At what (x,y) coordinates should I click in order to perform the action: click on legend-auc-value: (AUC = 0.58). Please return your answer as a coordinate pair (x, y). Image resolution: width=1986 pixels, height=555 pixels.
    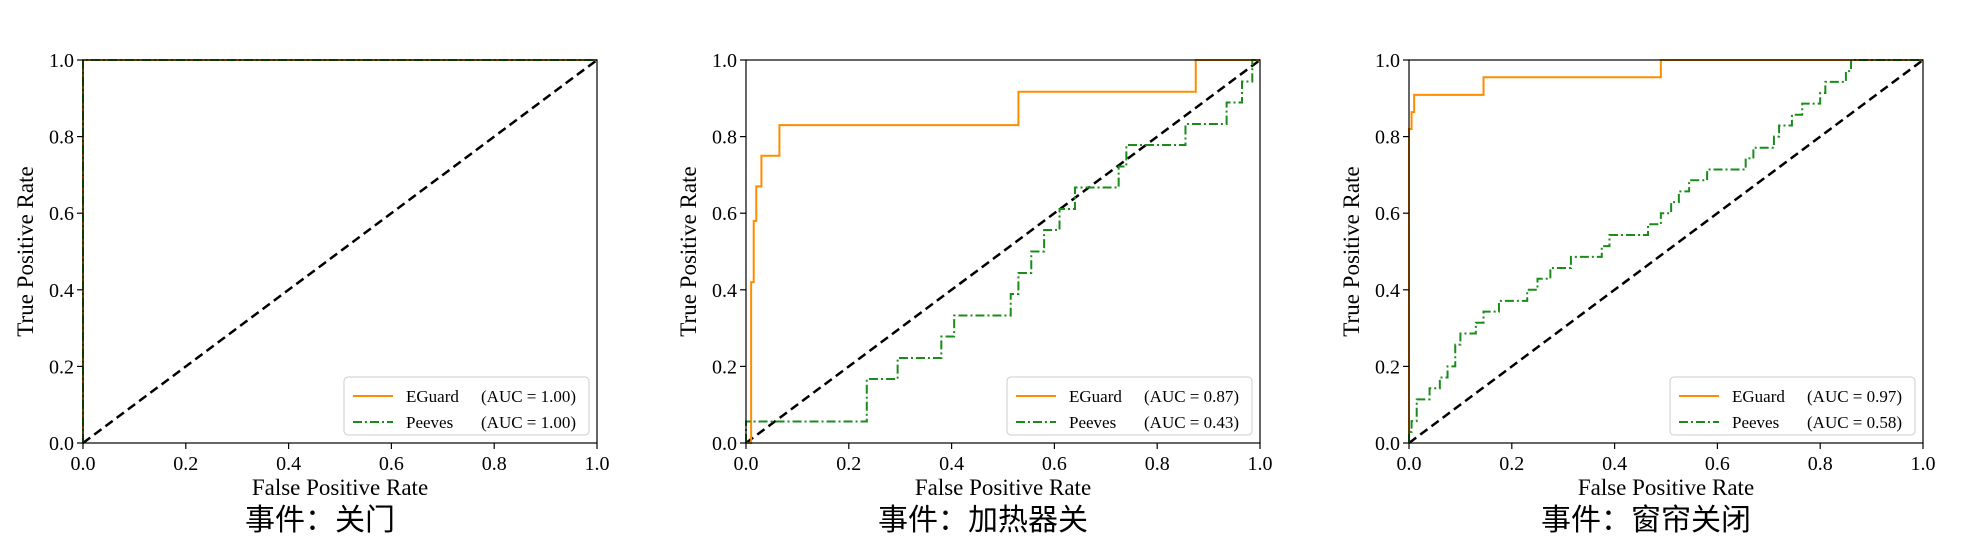
    Looking at the image, I should click on (1854, 422).